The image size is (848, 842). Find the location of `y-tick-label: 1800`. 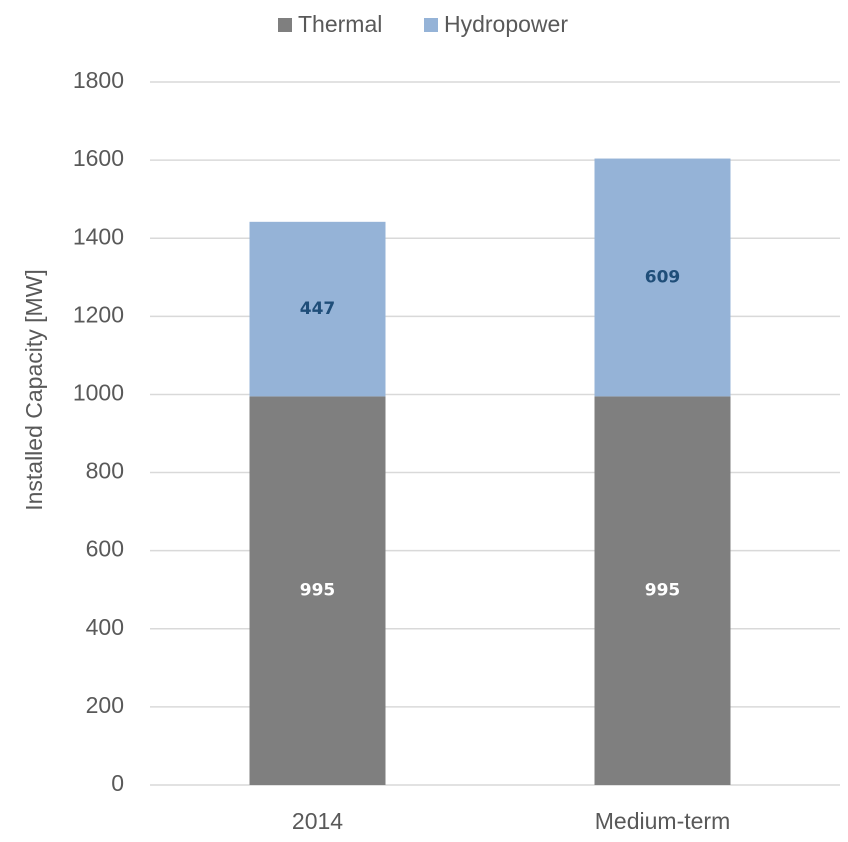

y-tick-label: 1800 is located at coordinates (98, 80).